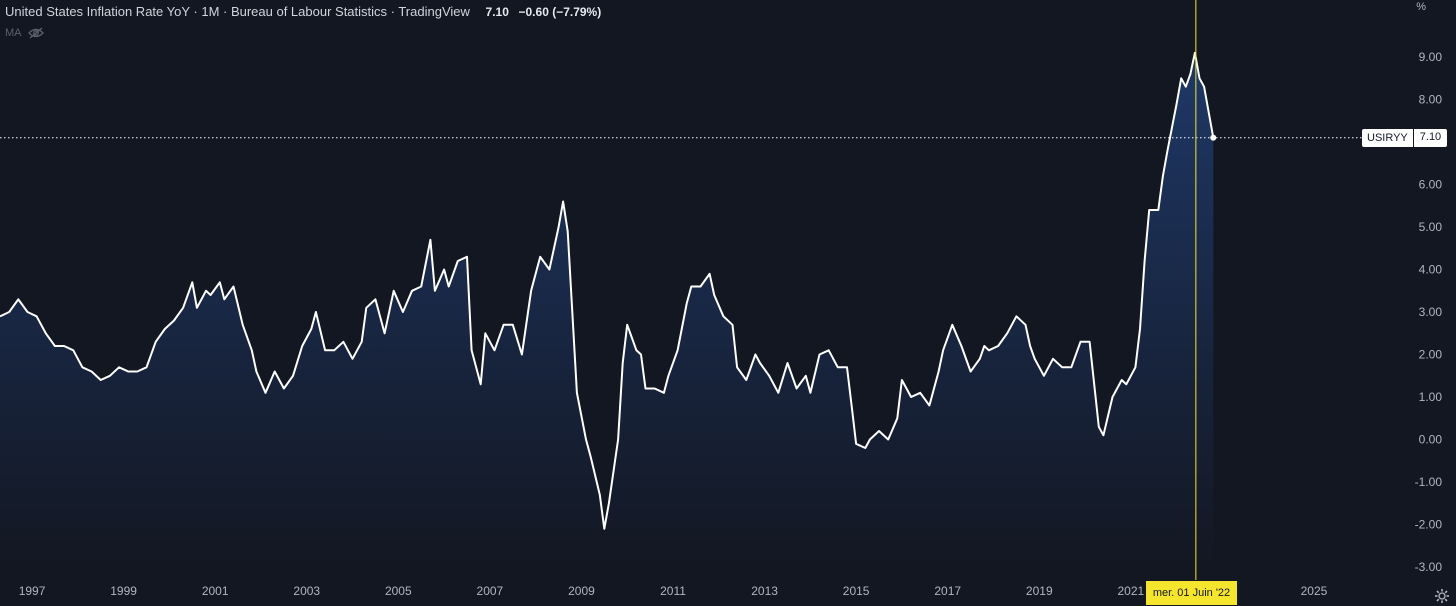 This screenshot has height=606, width=1456. I want to click on y-tick-label: 3.00, so click(1431, 312).